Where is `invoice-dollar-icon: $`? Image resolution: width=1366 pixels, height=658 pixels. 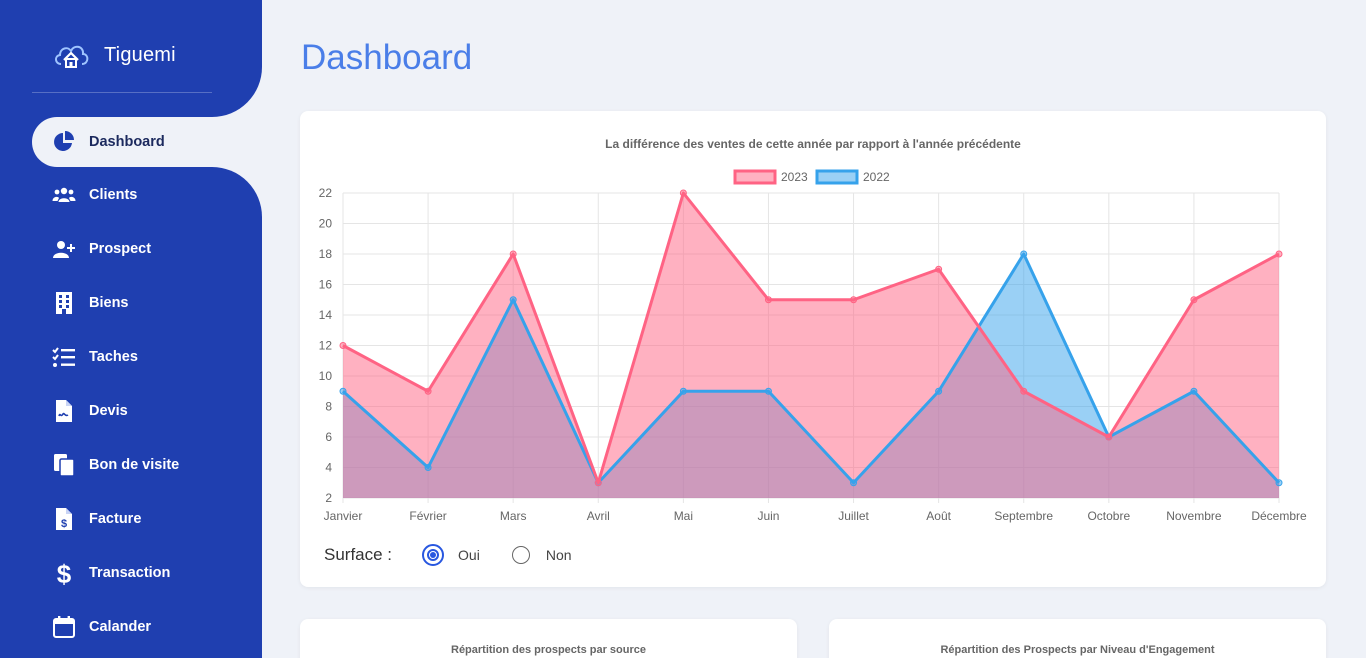
invoice-dollar-icon: $ is located at coordinates (64, 519).